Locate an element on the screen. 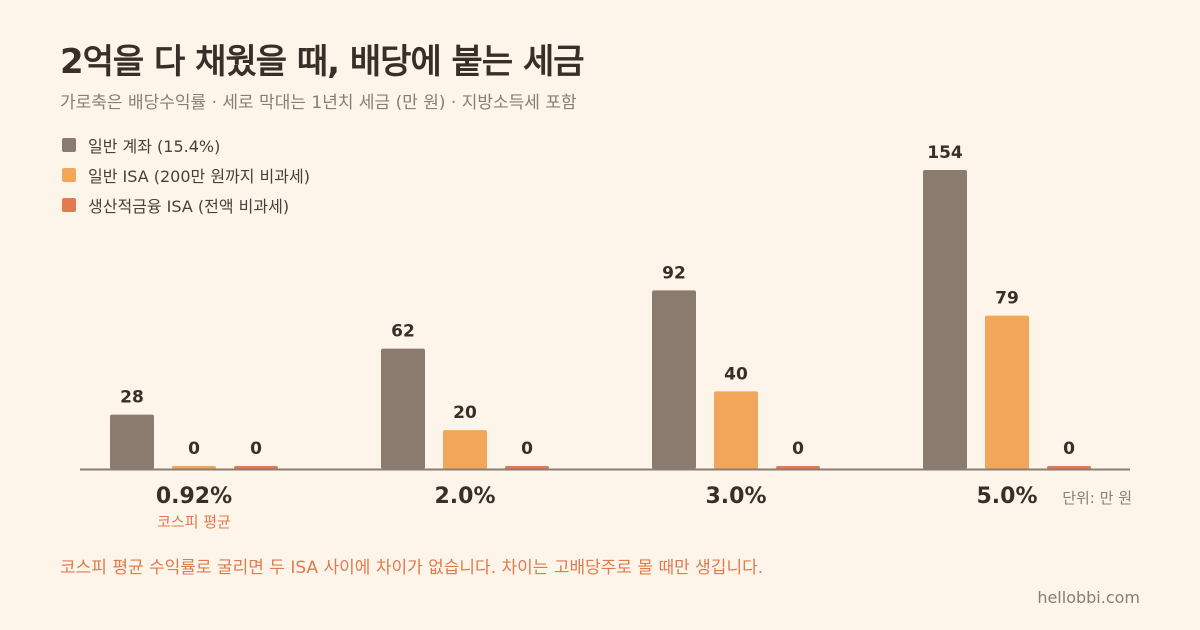  data-label-2-0: 92 is located at coordinates (674, 273).